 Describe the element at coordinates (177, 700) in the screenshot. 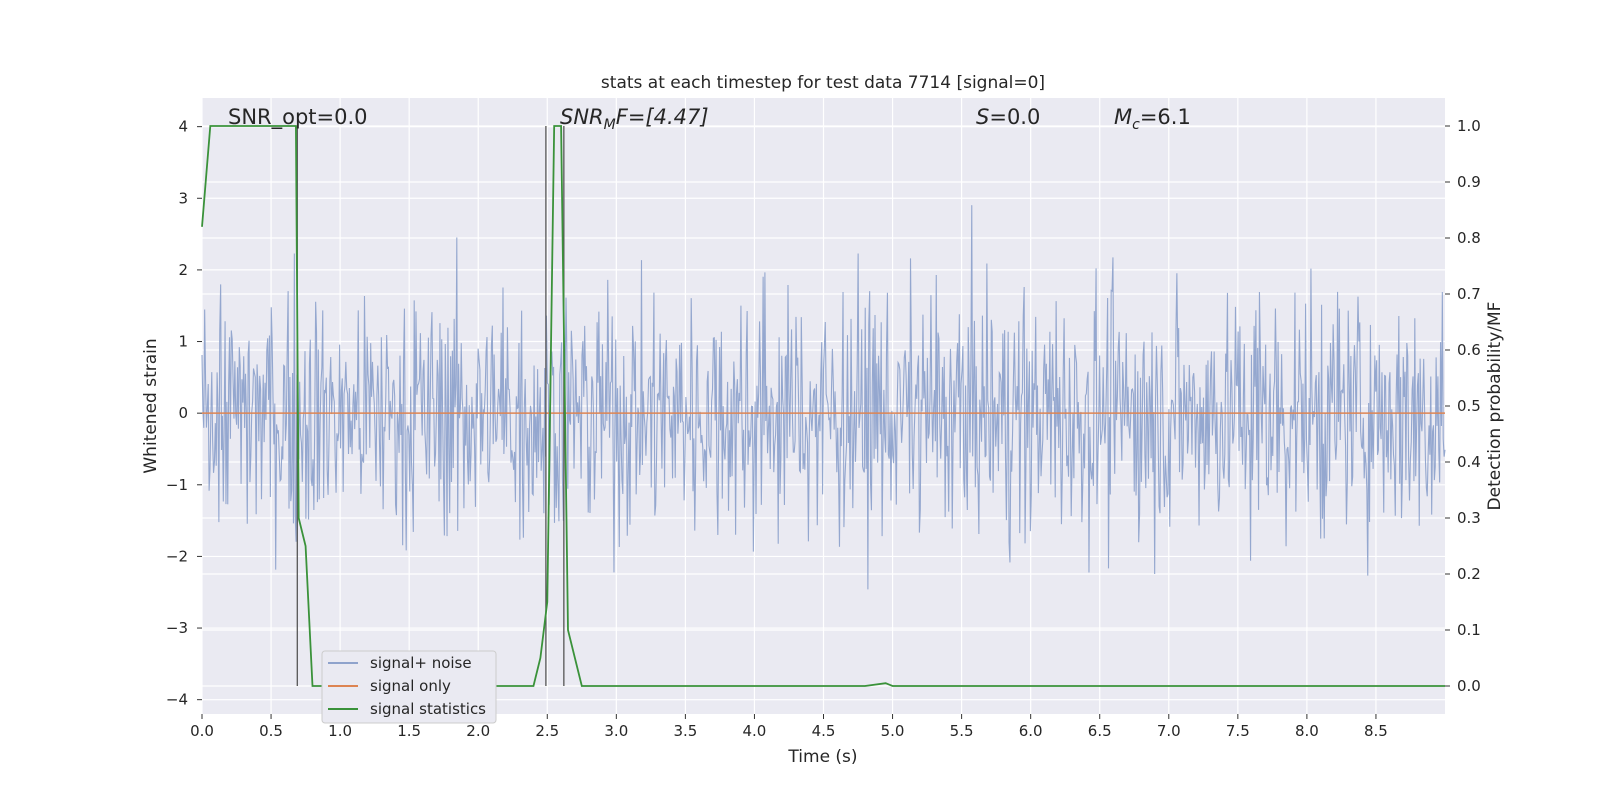

I see `y-left-tick-label: −4` at that location.